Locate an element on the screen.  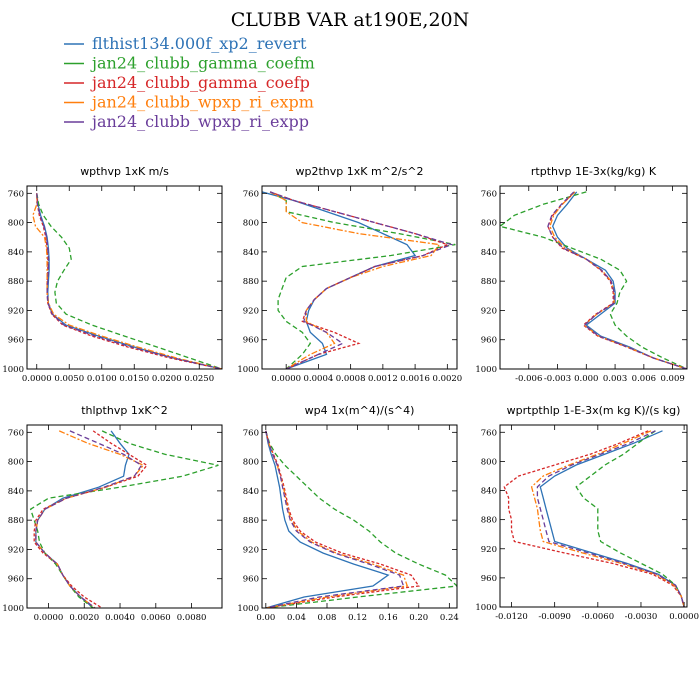
x-tick-label: 0.24 is located at coordinates (449, 618).